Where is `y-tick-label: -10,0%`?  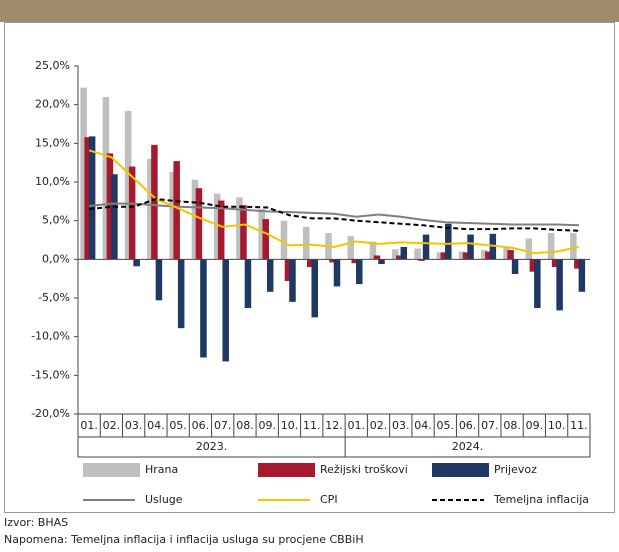 y-tick-label: -10,0% is located at coordinates (50, 336).